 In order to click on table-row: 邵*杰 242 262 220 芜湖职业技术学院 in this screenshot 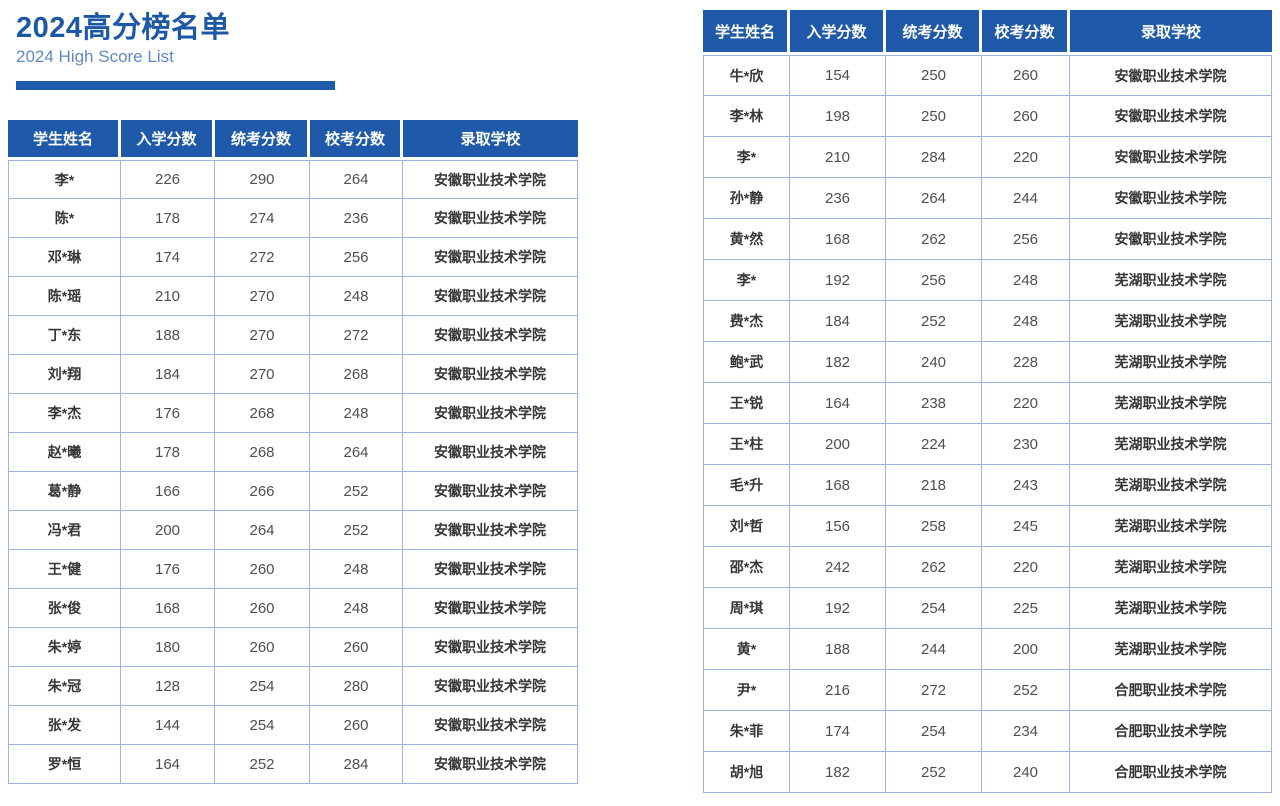, I will do `click(987, 567)`.